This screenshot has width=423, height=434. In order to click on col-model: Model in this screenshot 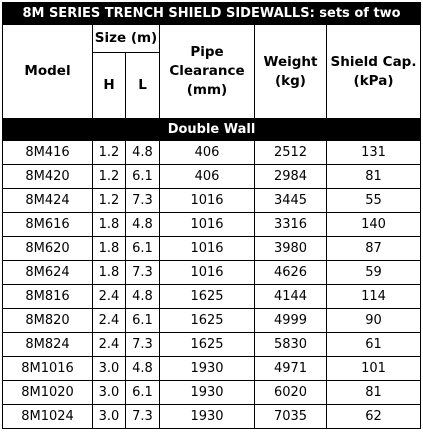, I will do `click(47, 71)`.